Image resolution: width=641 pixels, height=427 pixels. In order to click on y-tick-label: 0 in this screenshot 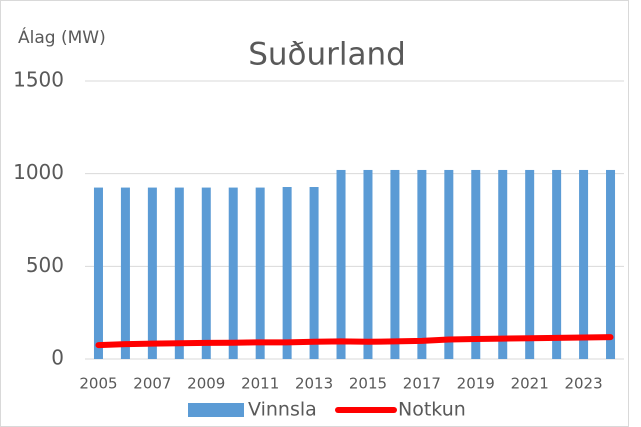, I will do `click(57, 358)`.